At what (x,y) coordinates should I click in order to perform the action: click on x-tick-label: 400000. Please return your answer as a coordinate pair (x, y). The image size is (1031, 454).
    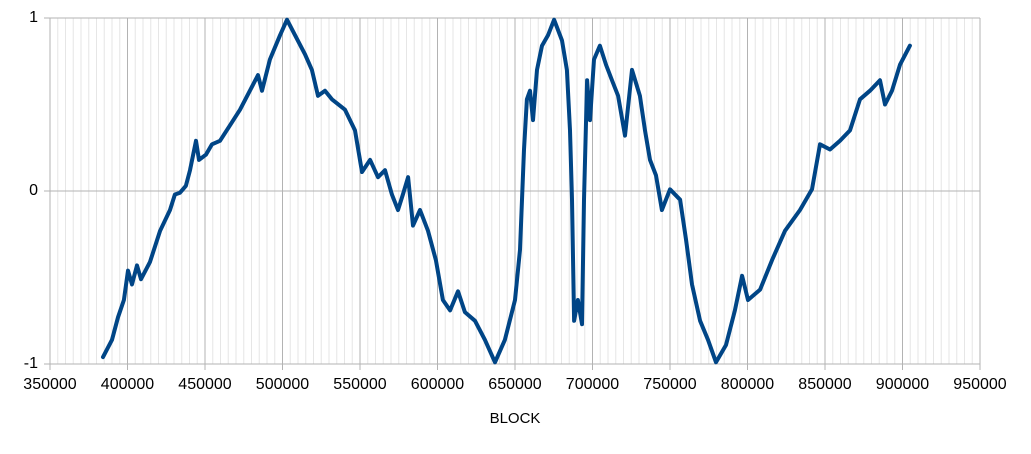
    Looking at the image, I should click on (127, 384).